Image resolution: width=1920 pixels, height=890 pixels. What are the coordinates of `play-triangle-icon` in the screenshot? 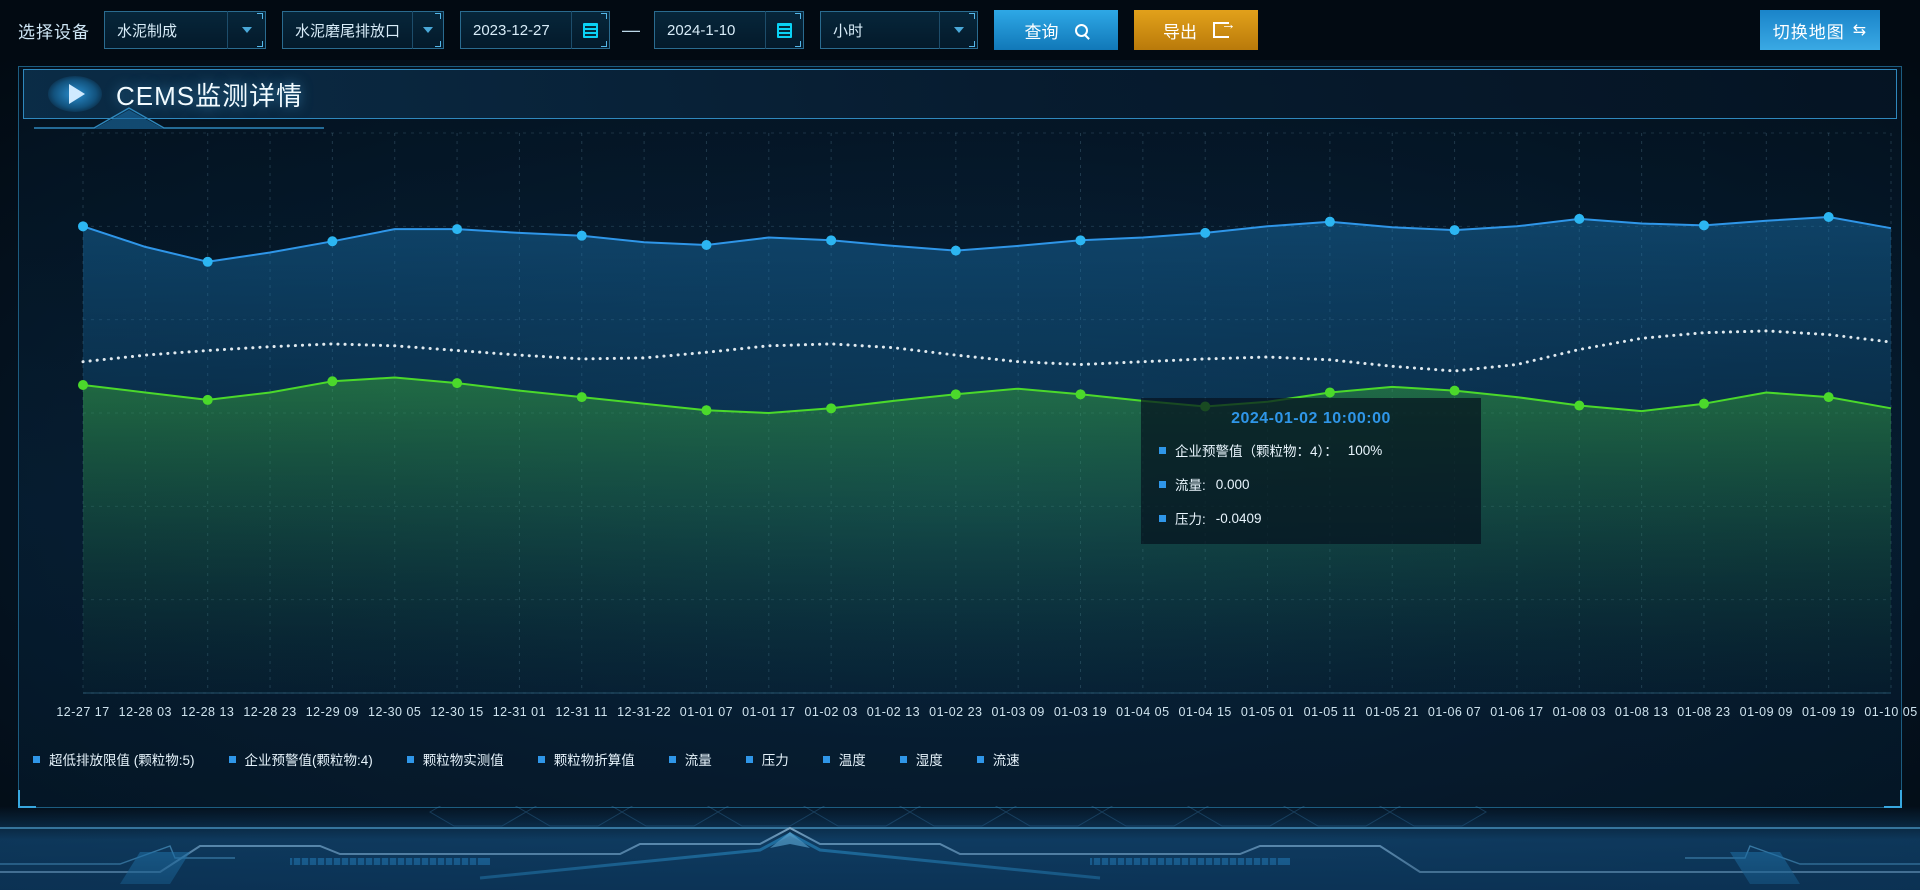 It's located at (75, 94).